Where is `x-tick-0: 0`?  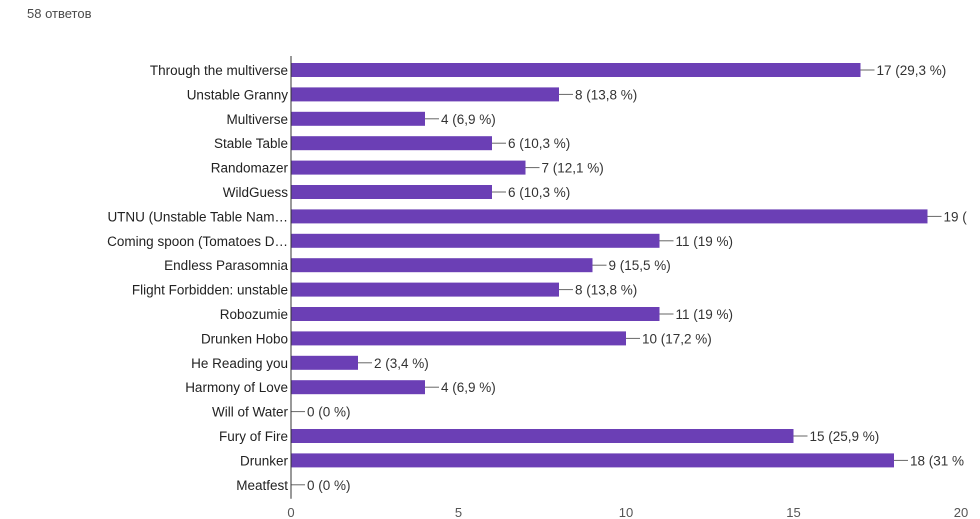 x-tick-0: 0 is located at coordinates (290, 512).